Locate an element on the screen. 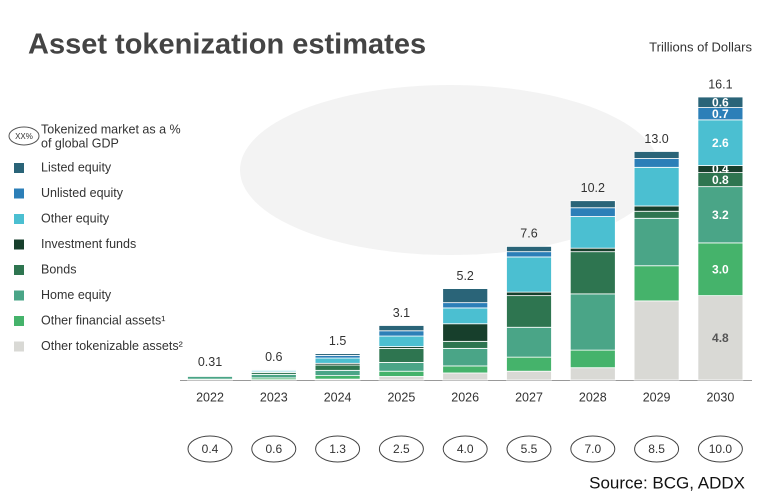 Image resolution: width=760 pixels, height=497 pixels. gdp-pct-label: 10.0 is located at coordinates (721, 449).